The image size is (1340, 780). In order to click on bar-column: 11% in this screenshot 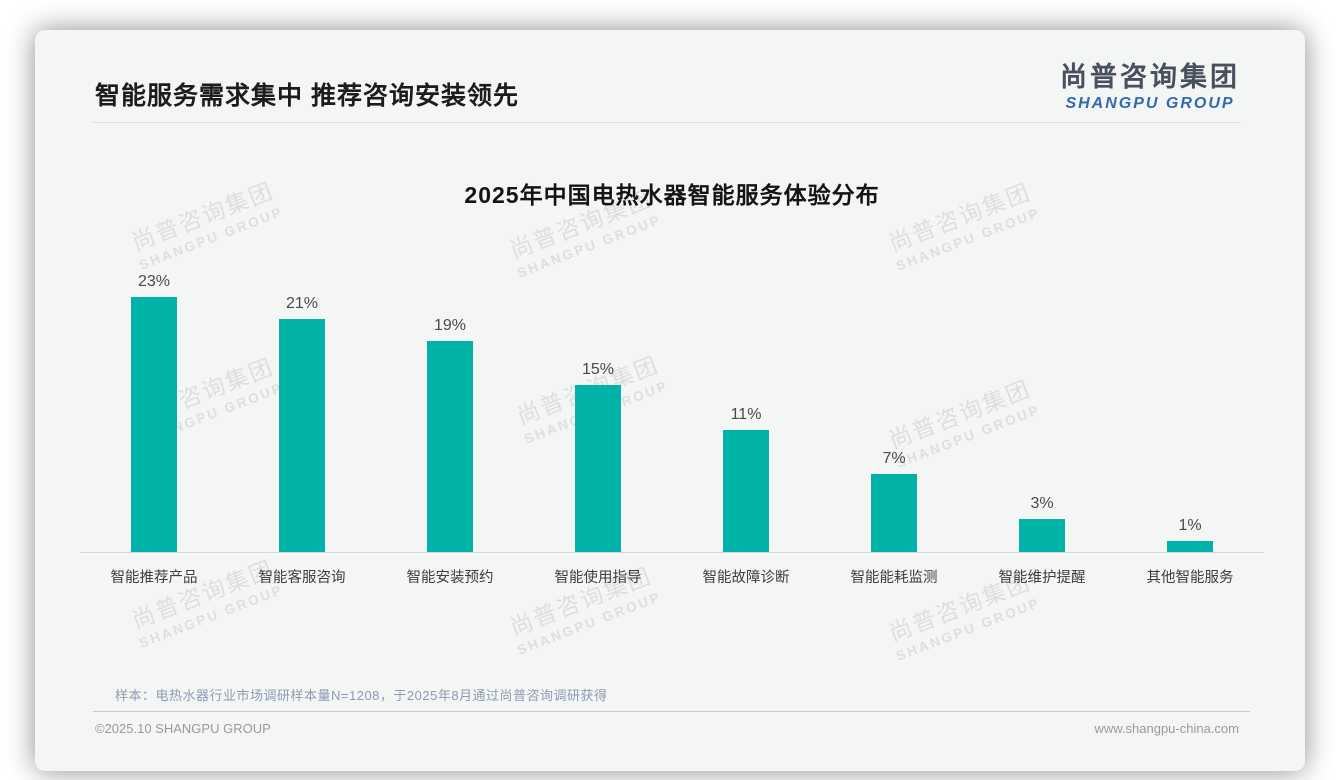, I will do `click(746, 407)`.